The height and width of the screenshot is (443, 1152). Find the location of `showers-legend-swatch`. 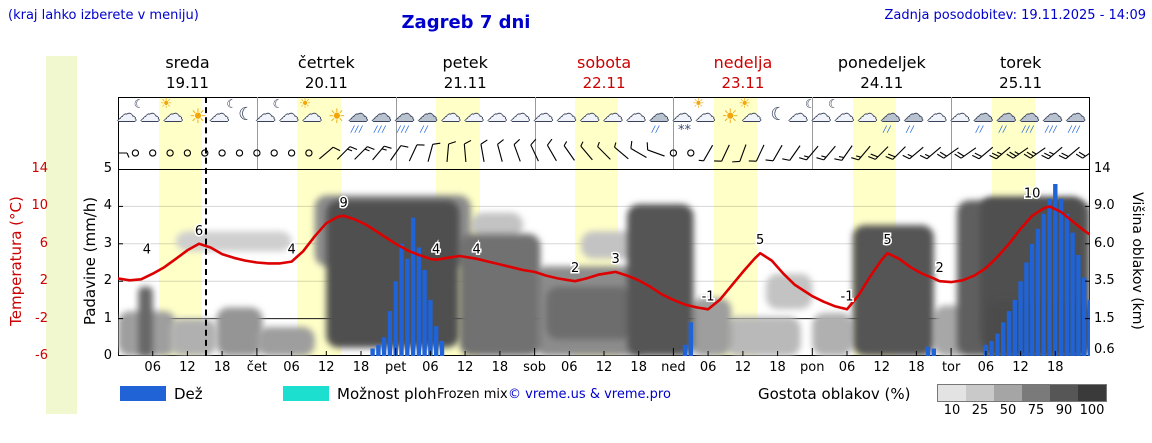

showers-legend-swatch is located at coordinates (306, 393).